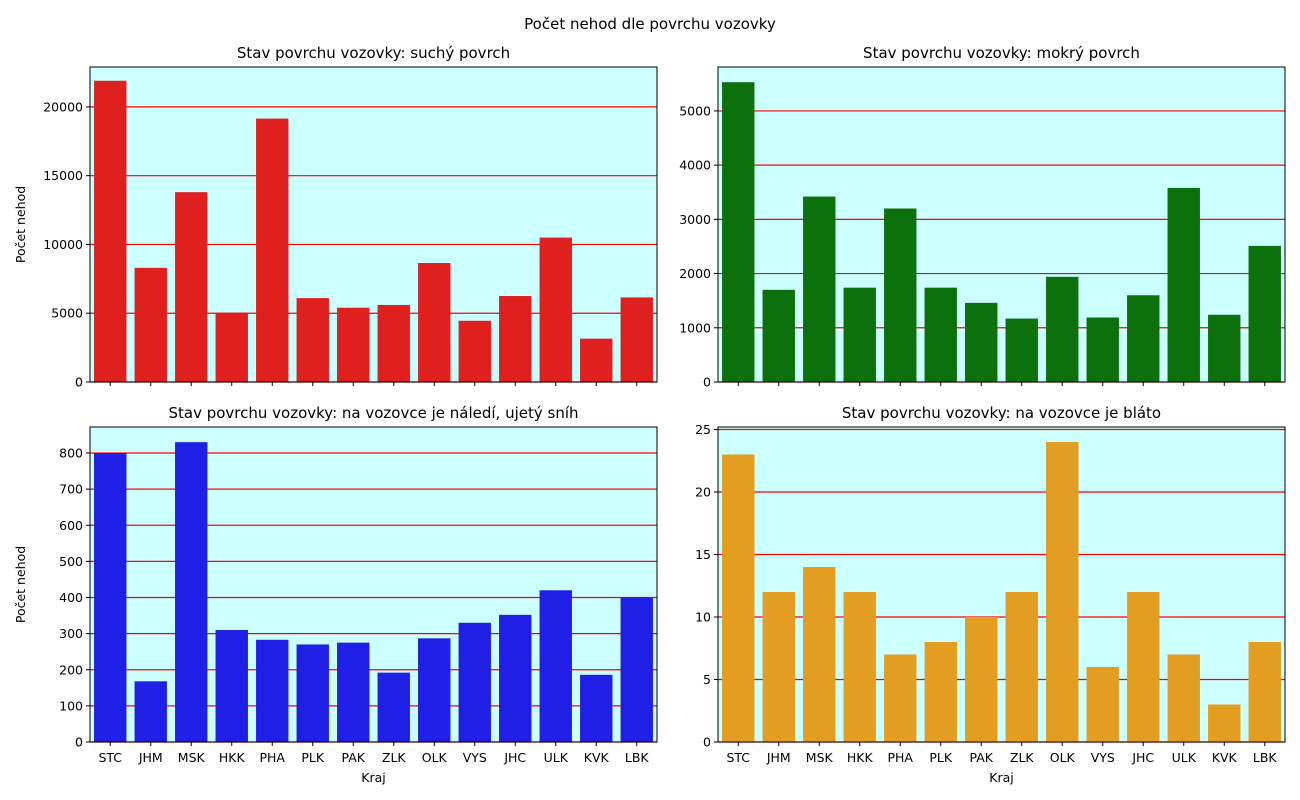 This screenshot has width=1300, height=800. I want to click on y-tick-label: 5, so click(707, 679).